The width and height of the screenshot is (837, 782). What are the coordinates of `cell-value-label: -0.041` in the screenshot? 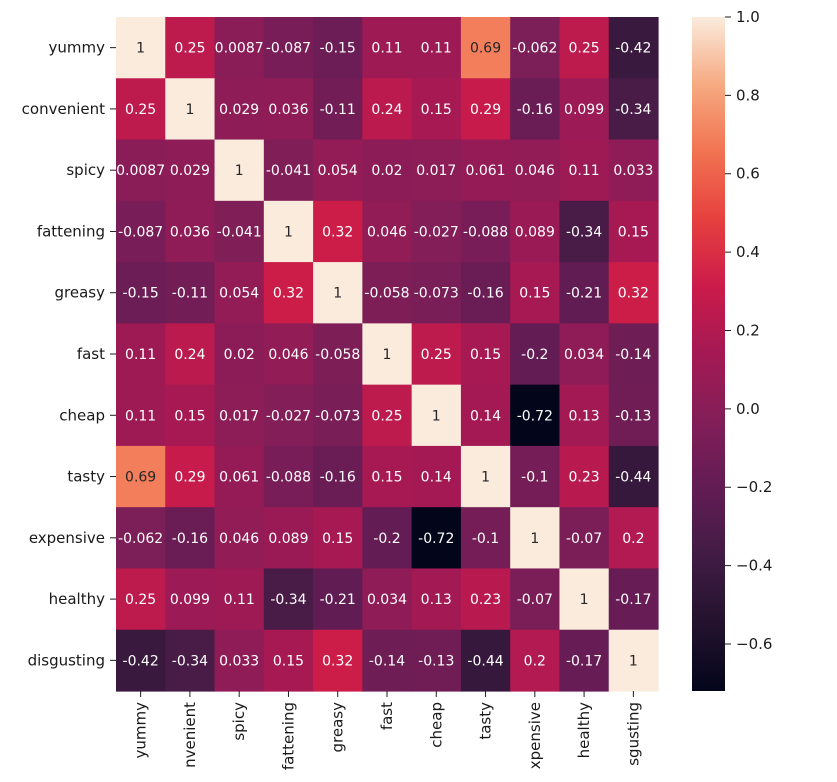 It's located at (288, 171).